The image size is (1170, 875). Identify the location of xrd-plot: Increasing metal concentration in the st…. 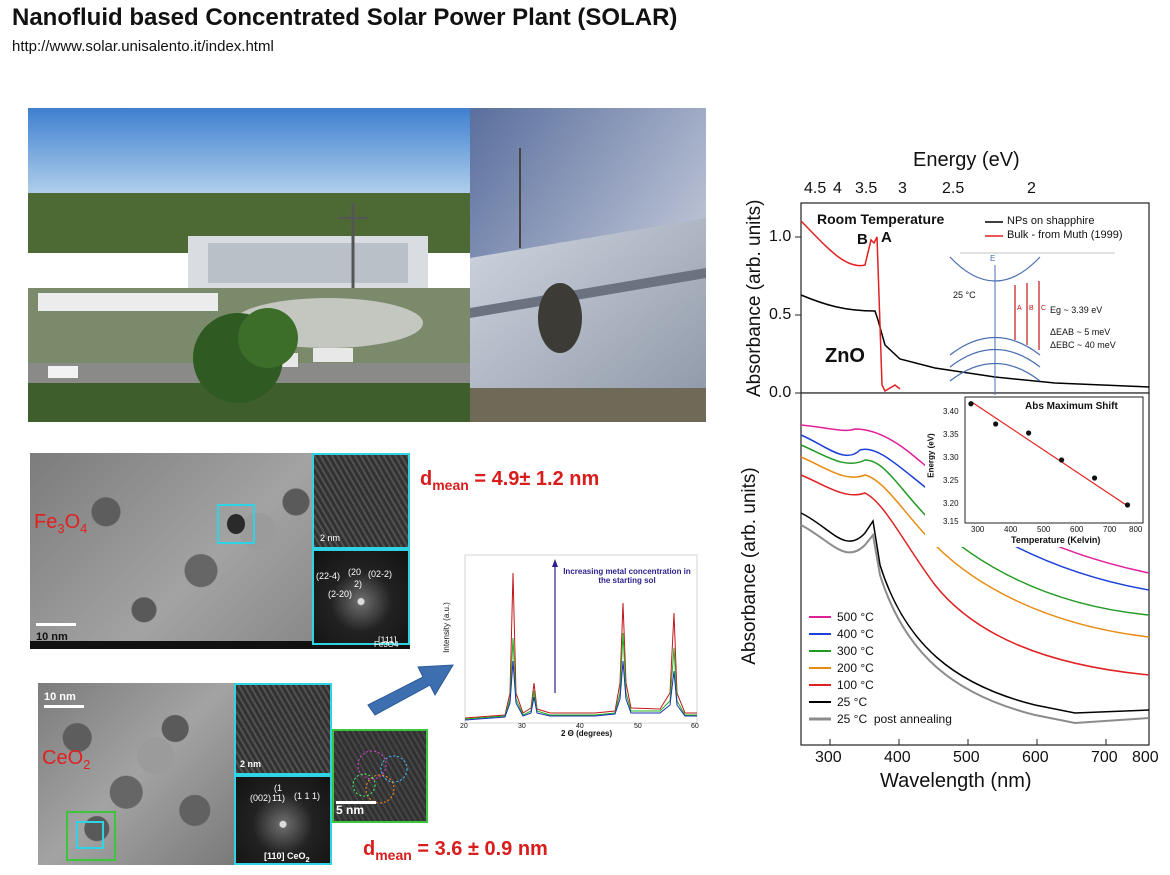
(571, 645).